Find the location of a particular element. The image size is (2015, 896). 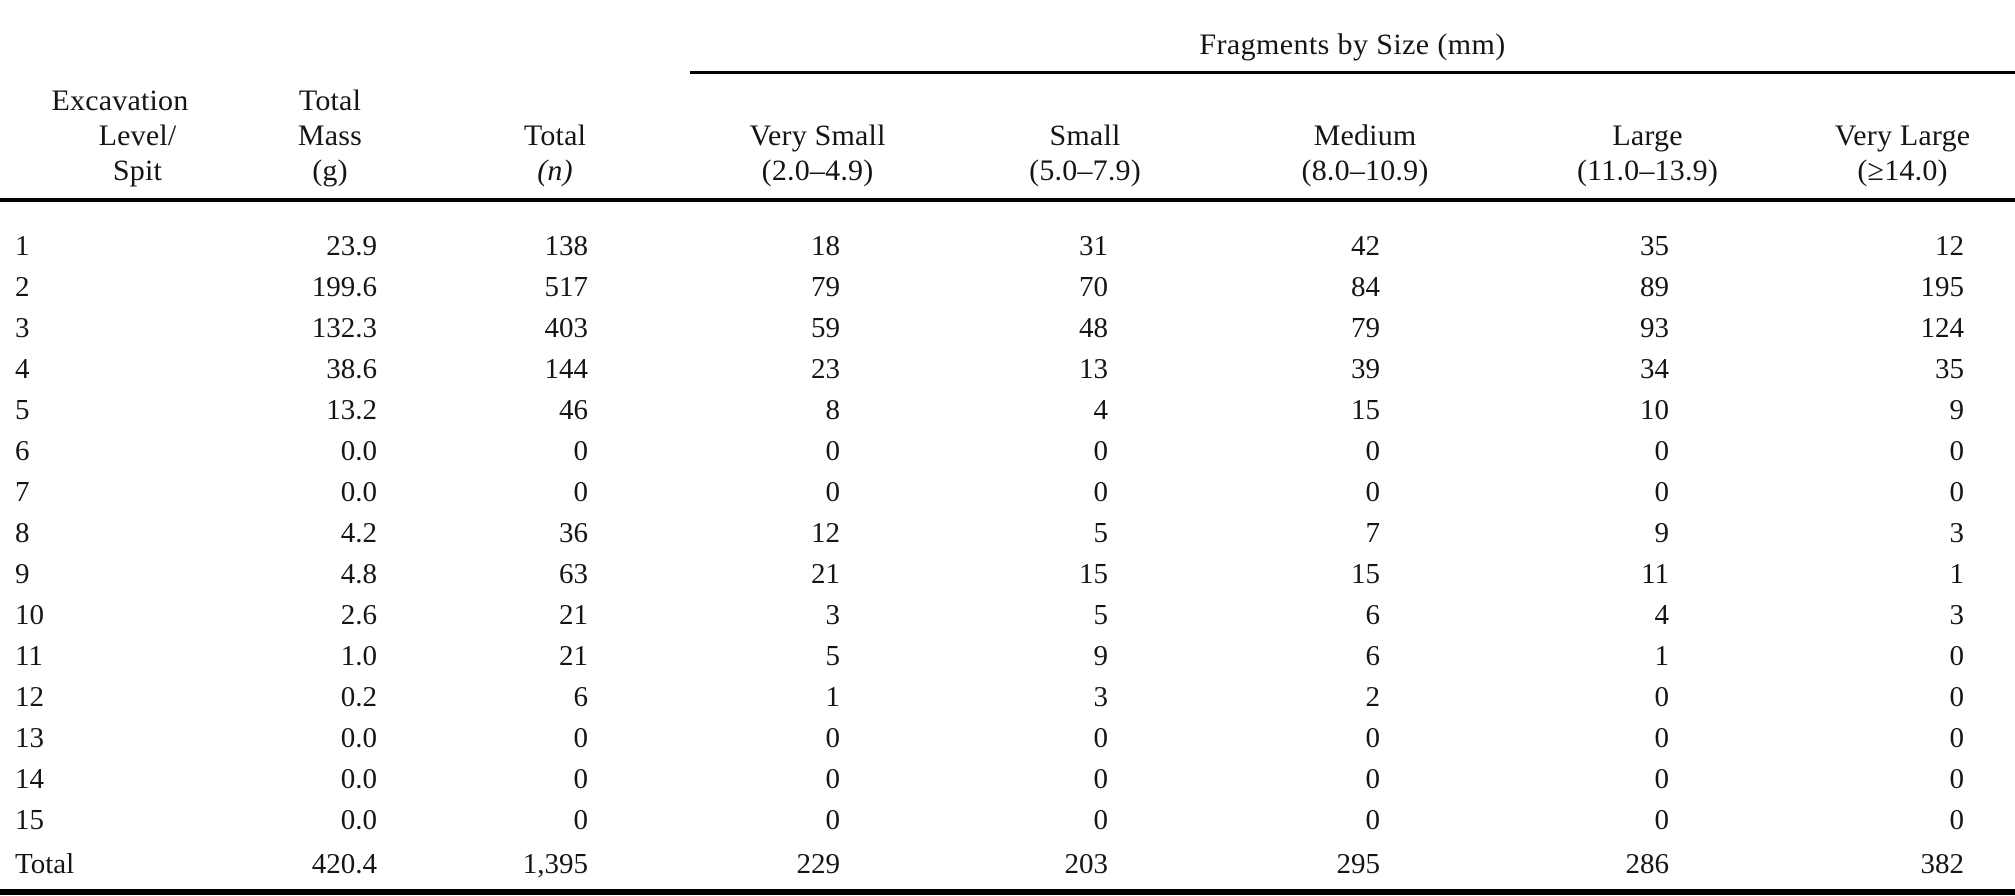

header-line: Level/ is located at coordinates (137, 135).